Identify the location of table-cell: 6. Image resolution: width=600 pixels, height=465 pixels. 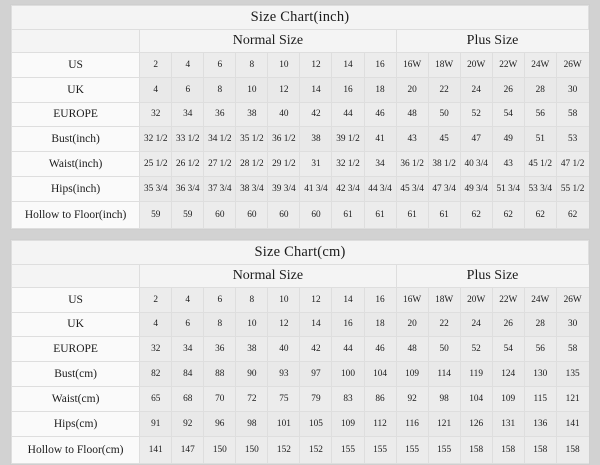
(188, 89).